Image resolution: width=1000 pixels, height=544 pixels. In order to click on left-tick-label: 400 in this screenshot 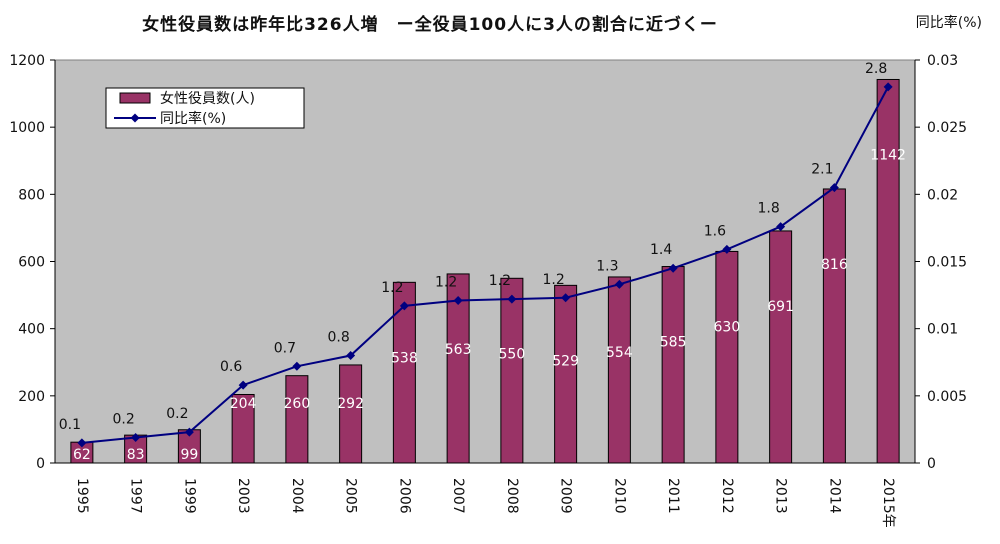, I will do `click(31, 330)`.